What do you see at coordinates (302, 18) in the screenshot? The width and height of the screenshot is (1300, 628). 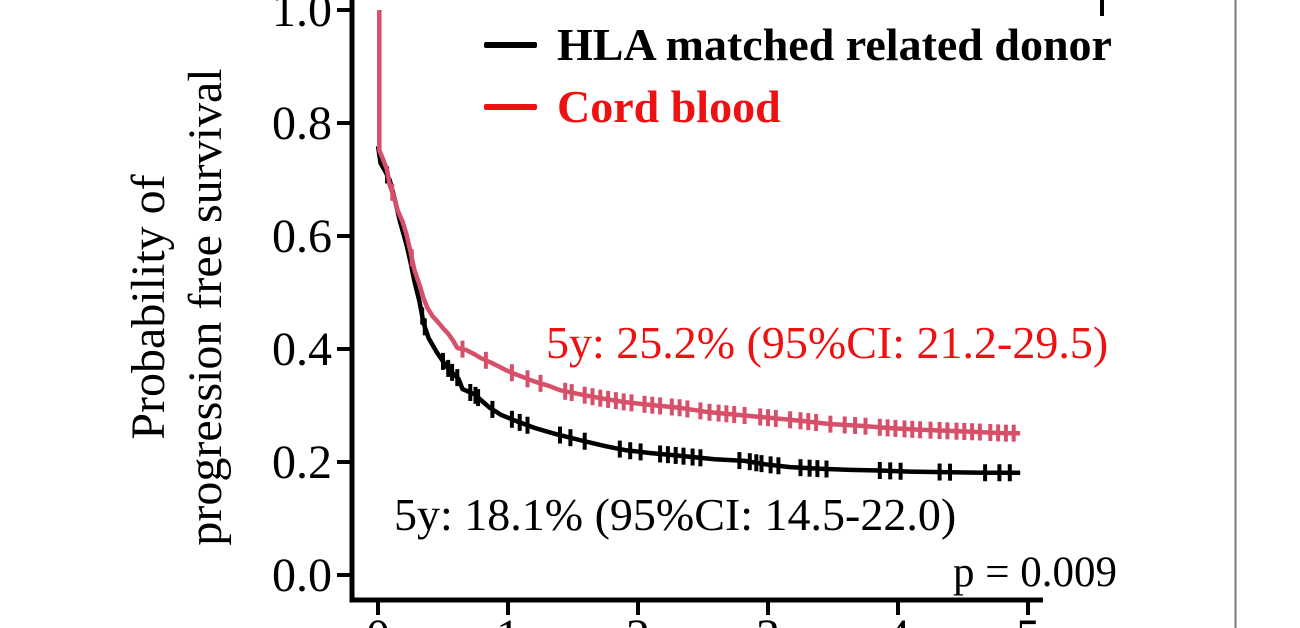 I see `y-tick-label: 1.0` at bounding box center [302, 18].